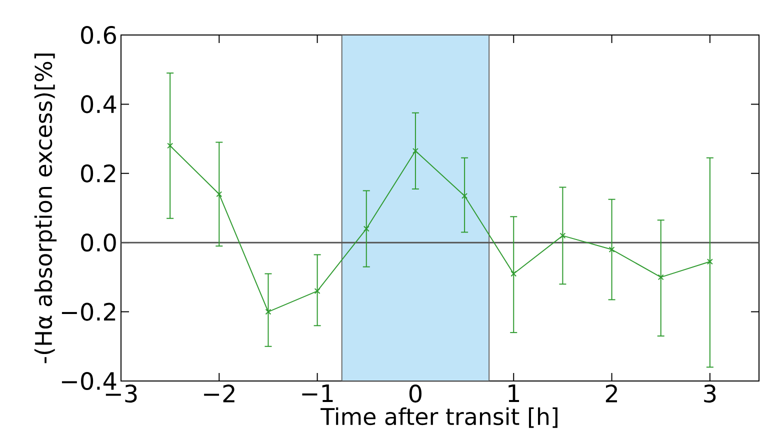  Describe the element at coordinates (514, 393) in the screenshot. I see `x-tick-label: 1` at that location.